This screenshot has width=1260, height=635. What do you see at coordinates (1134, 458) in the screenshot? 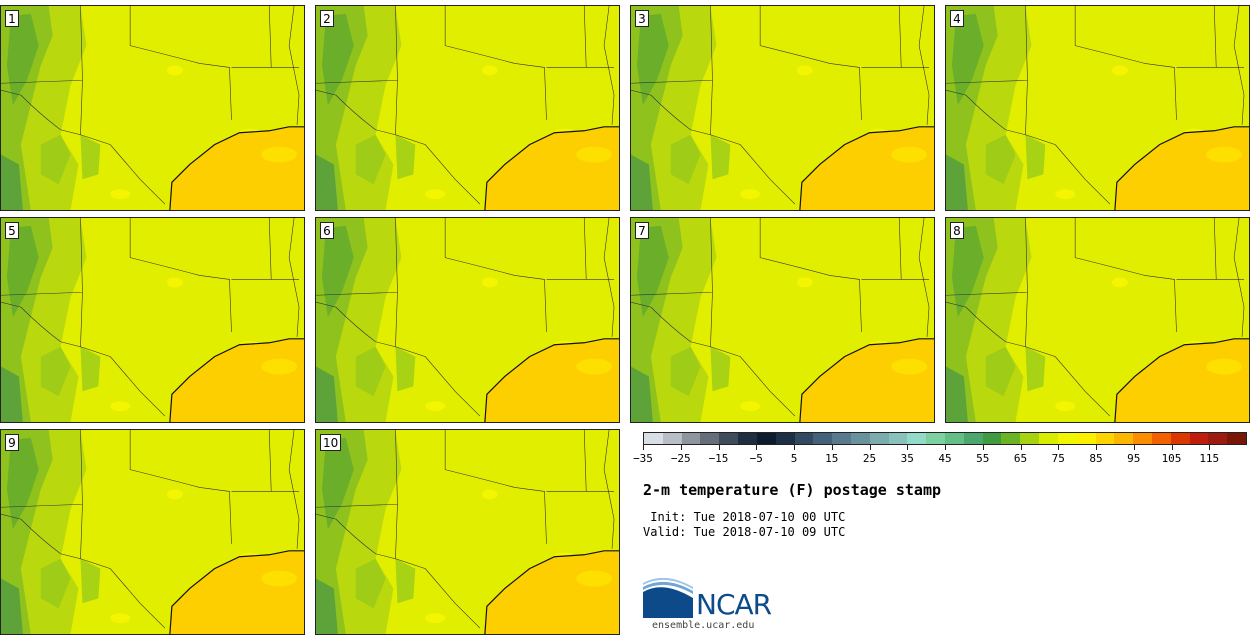
I see `colorbar-tick-label: 95` at bounding box center [1134, 458].